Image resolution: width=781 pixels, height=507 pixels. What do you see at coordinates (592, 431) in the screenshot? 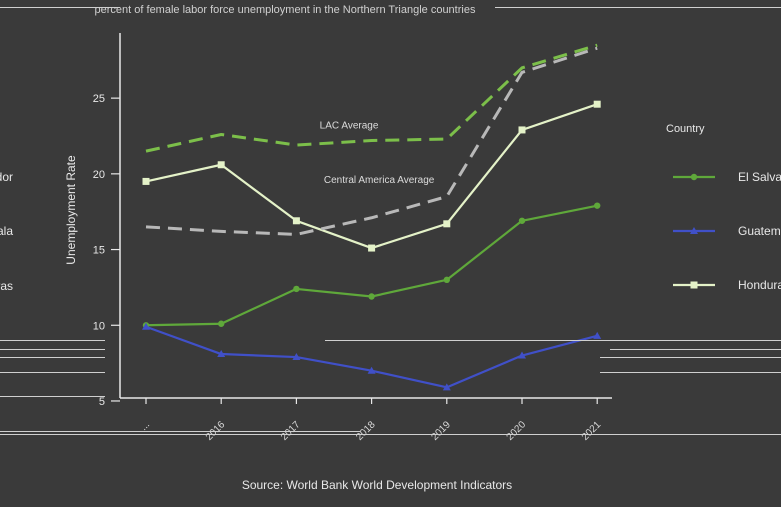
I see `x-tick-label: 2021` at bounding box center [592, 431].